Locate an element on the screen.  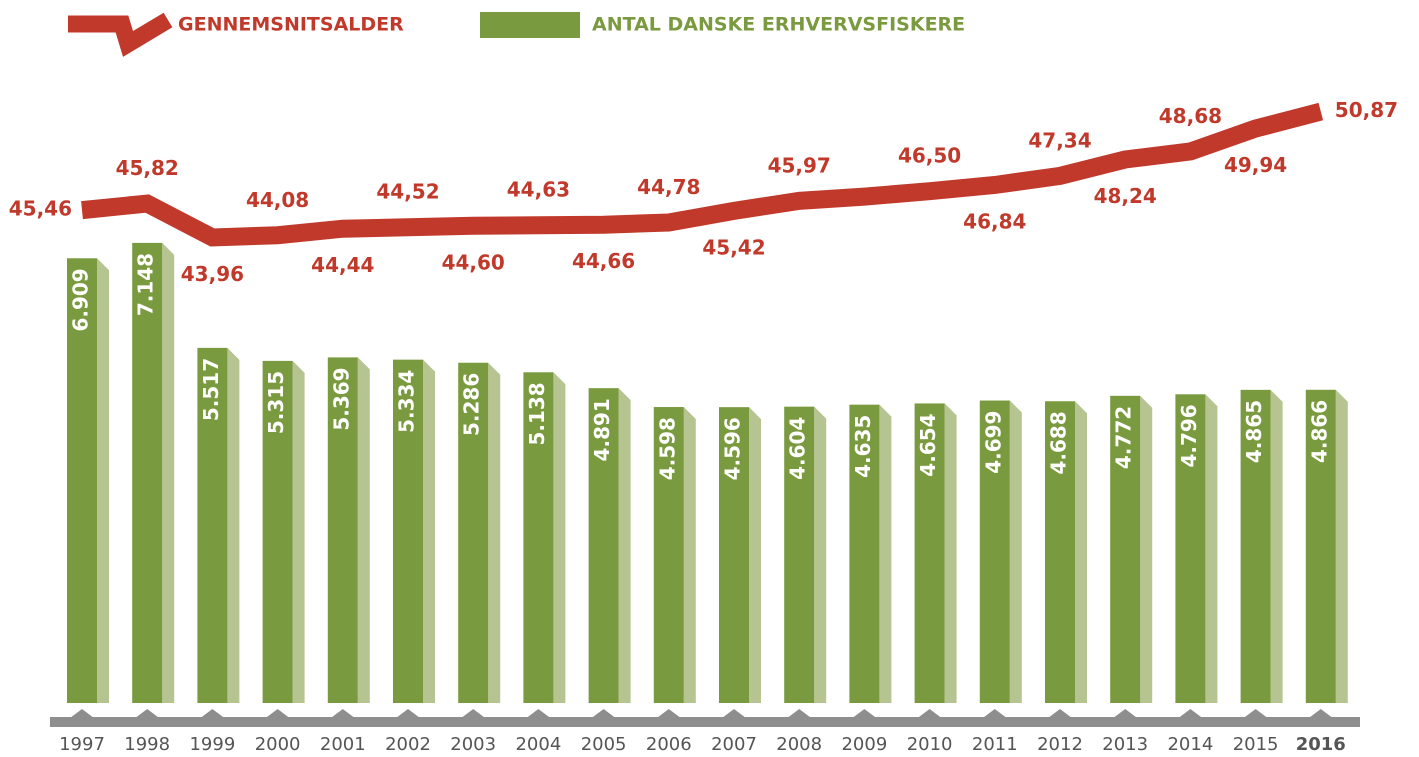
x-tick-label: 1998 is located at coordinates (147, 744).